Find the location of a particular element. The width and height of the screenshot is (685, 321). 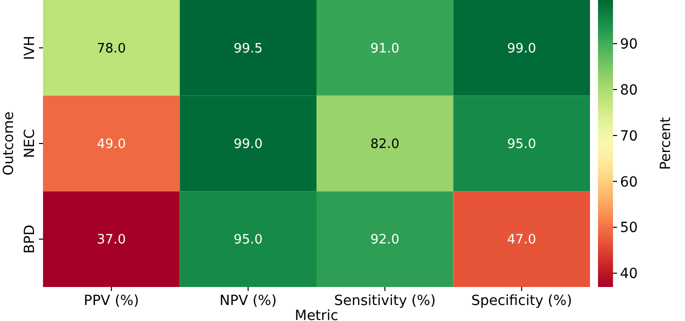

color-bar-label: 90 is located at coordinates (629, 44).